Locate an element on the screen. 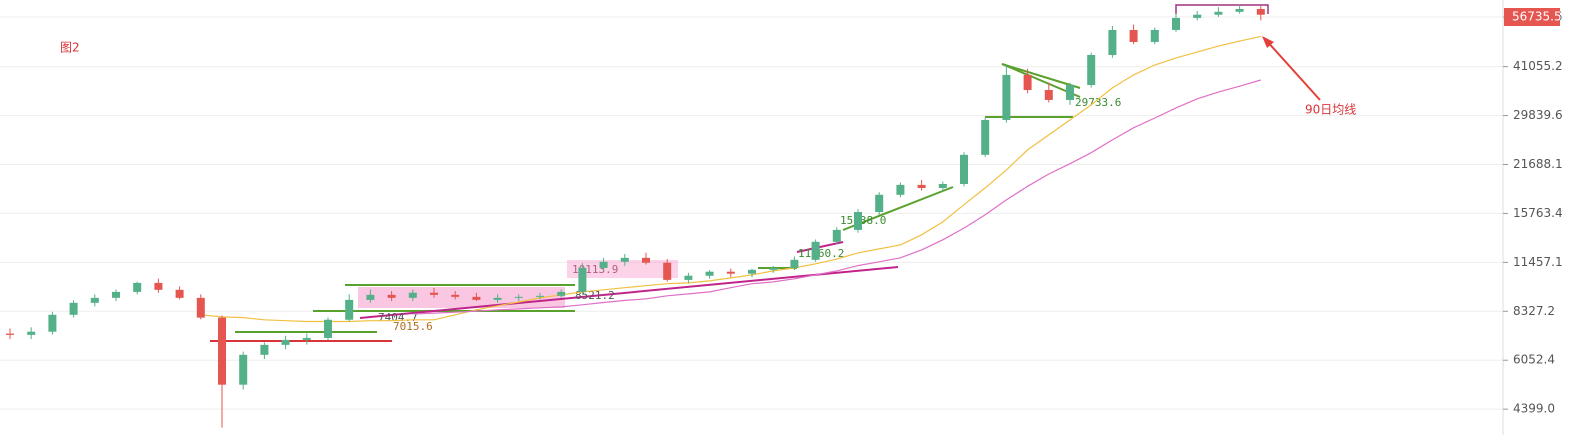  price-tag-label: 56735.5 is located at coordinates (1537, 17).